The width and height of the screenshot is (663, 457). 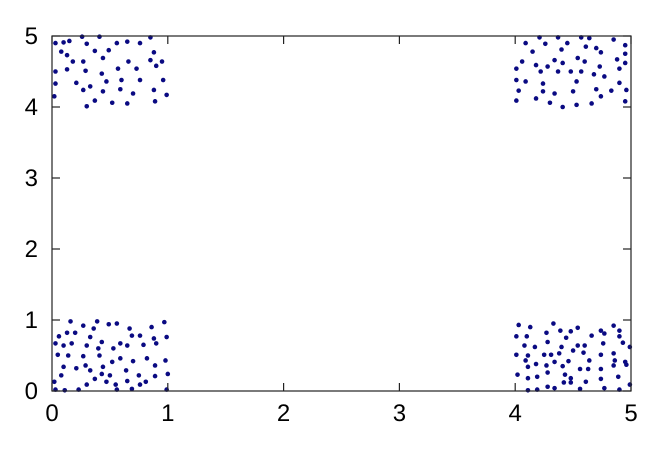 What do you see at coordinates (31, 391) in the screenshot?
I see `y-tick-label: 0` at bounding box center [31, 391].